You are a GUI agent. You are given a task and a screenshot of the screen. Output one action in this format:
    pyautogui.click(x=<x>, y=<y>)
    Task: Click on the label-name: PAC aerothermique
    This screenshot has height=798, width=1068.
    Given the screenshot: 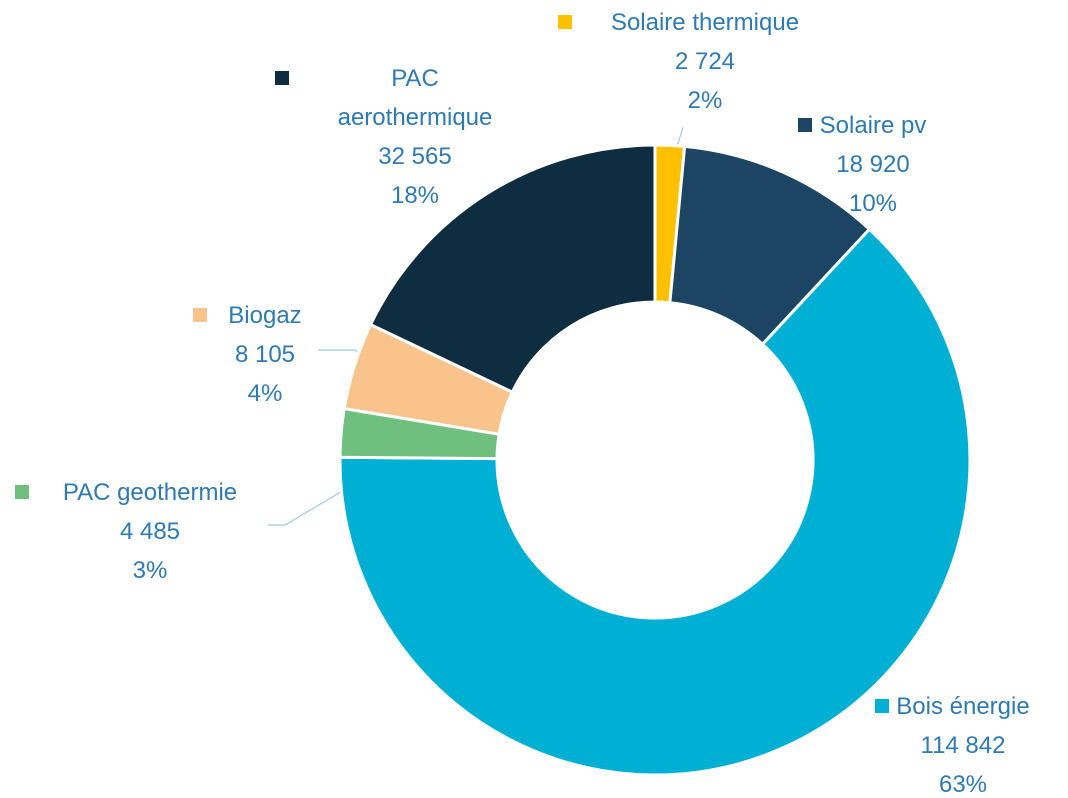 What is the action you would take?
    pyautogui.click(x=415, y=98)
    